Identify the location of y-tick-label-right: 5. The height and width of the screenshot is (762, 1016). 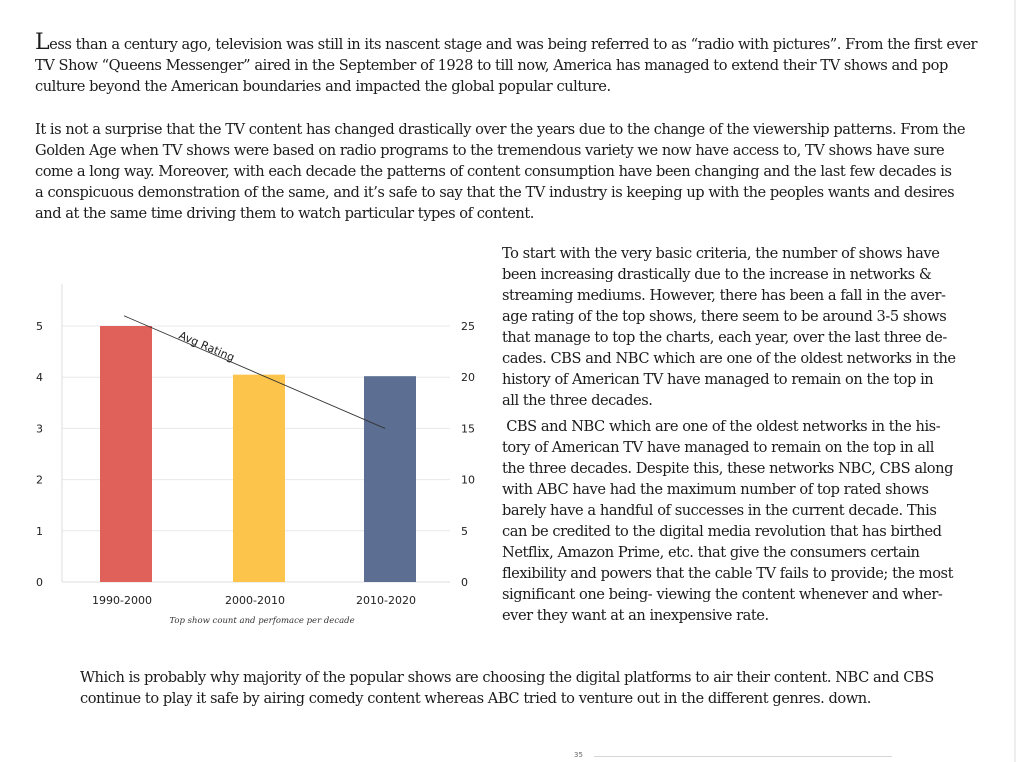
(464, 531).